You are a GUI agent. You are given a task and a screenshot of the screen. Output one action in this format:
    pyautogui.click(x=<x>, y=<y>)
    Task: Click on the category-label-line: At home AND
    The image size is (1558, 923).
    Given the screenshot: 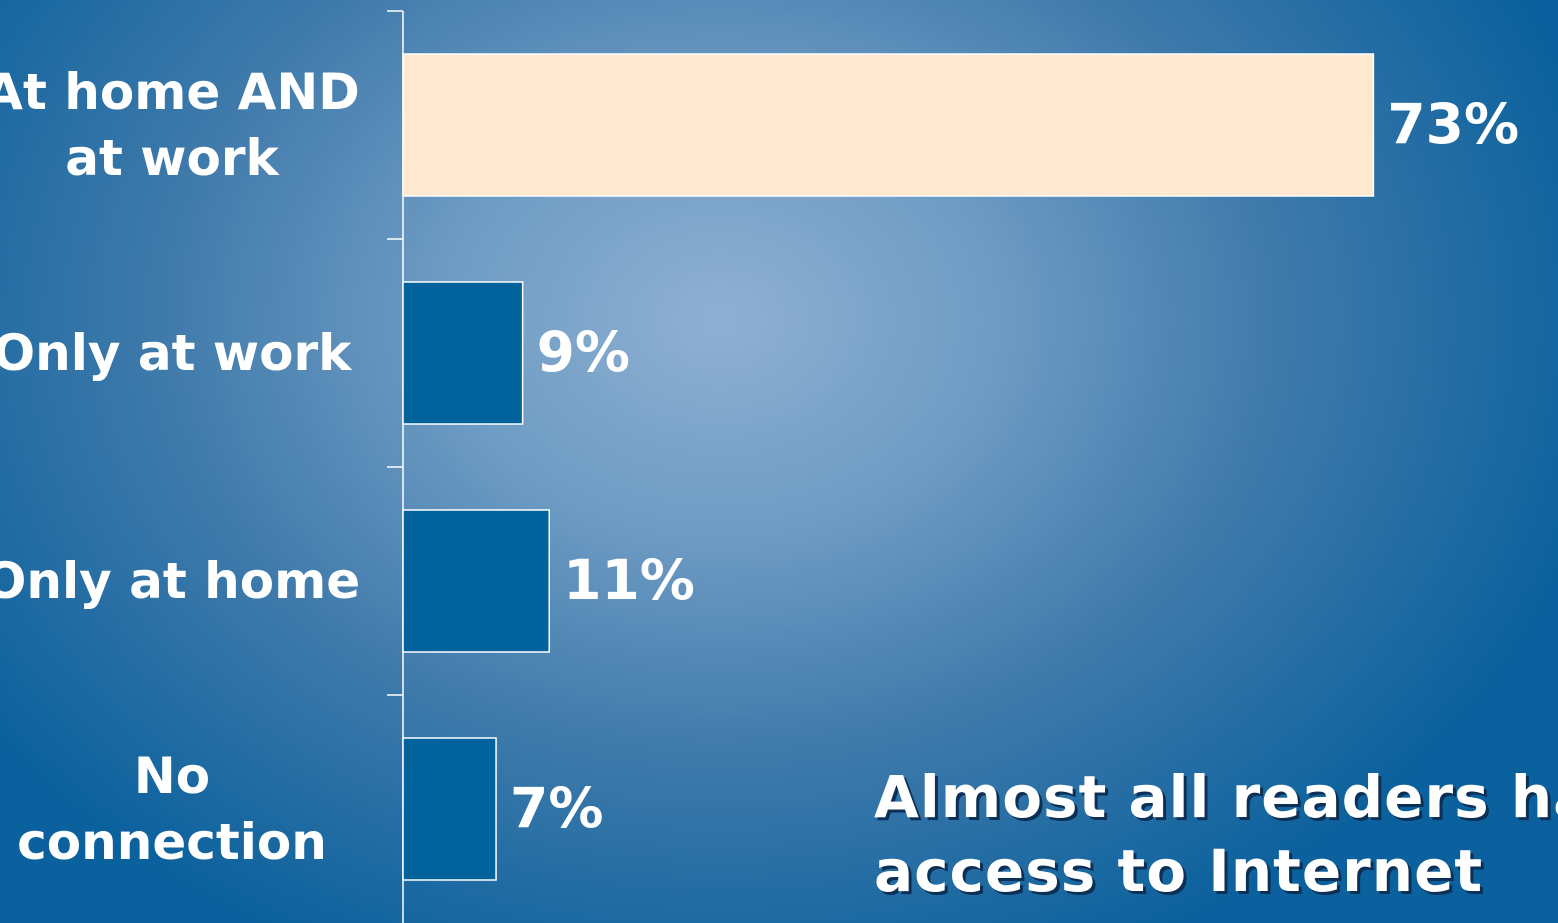 What is the action you would take?
    pyautogui.click(x=180, y=92)
    